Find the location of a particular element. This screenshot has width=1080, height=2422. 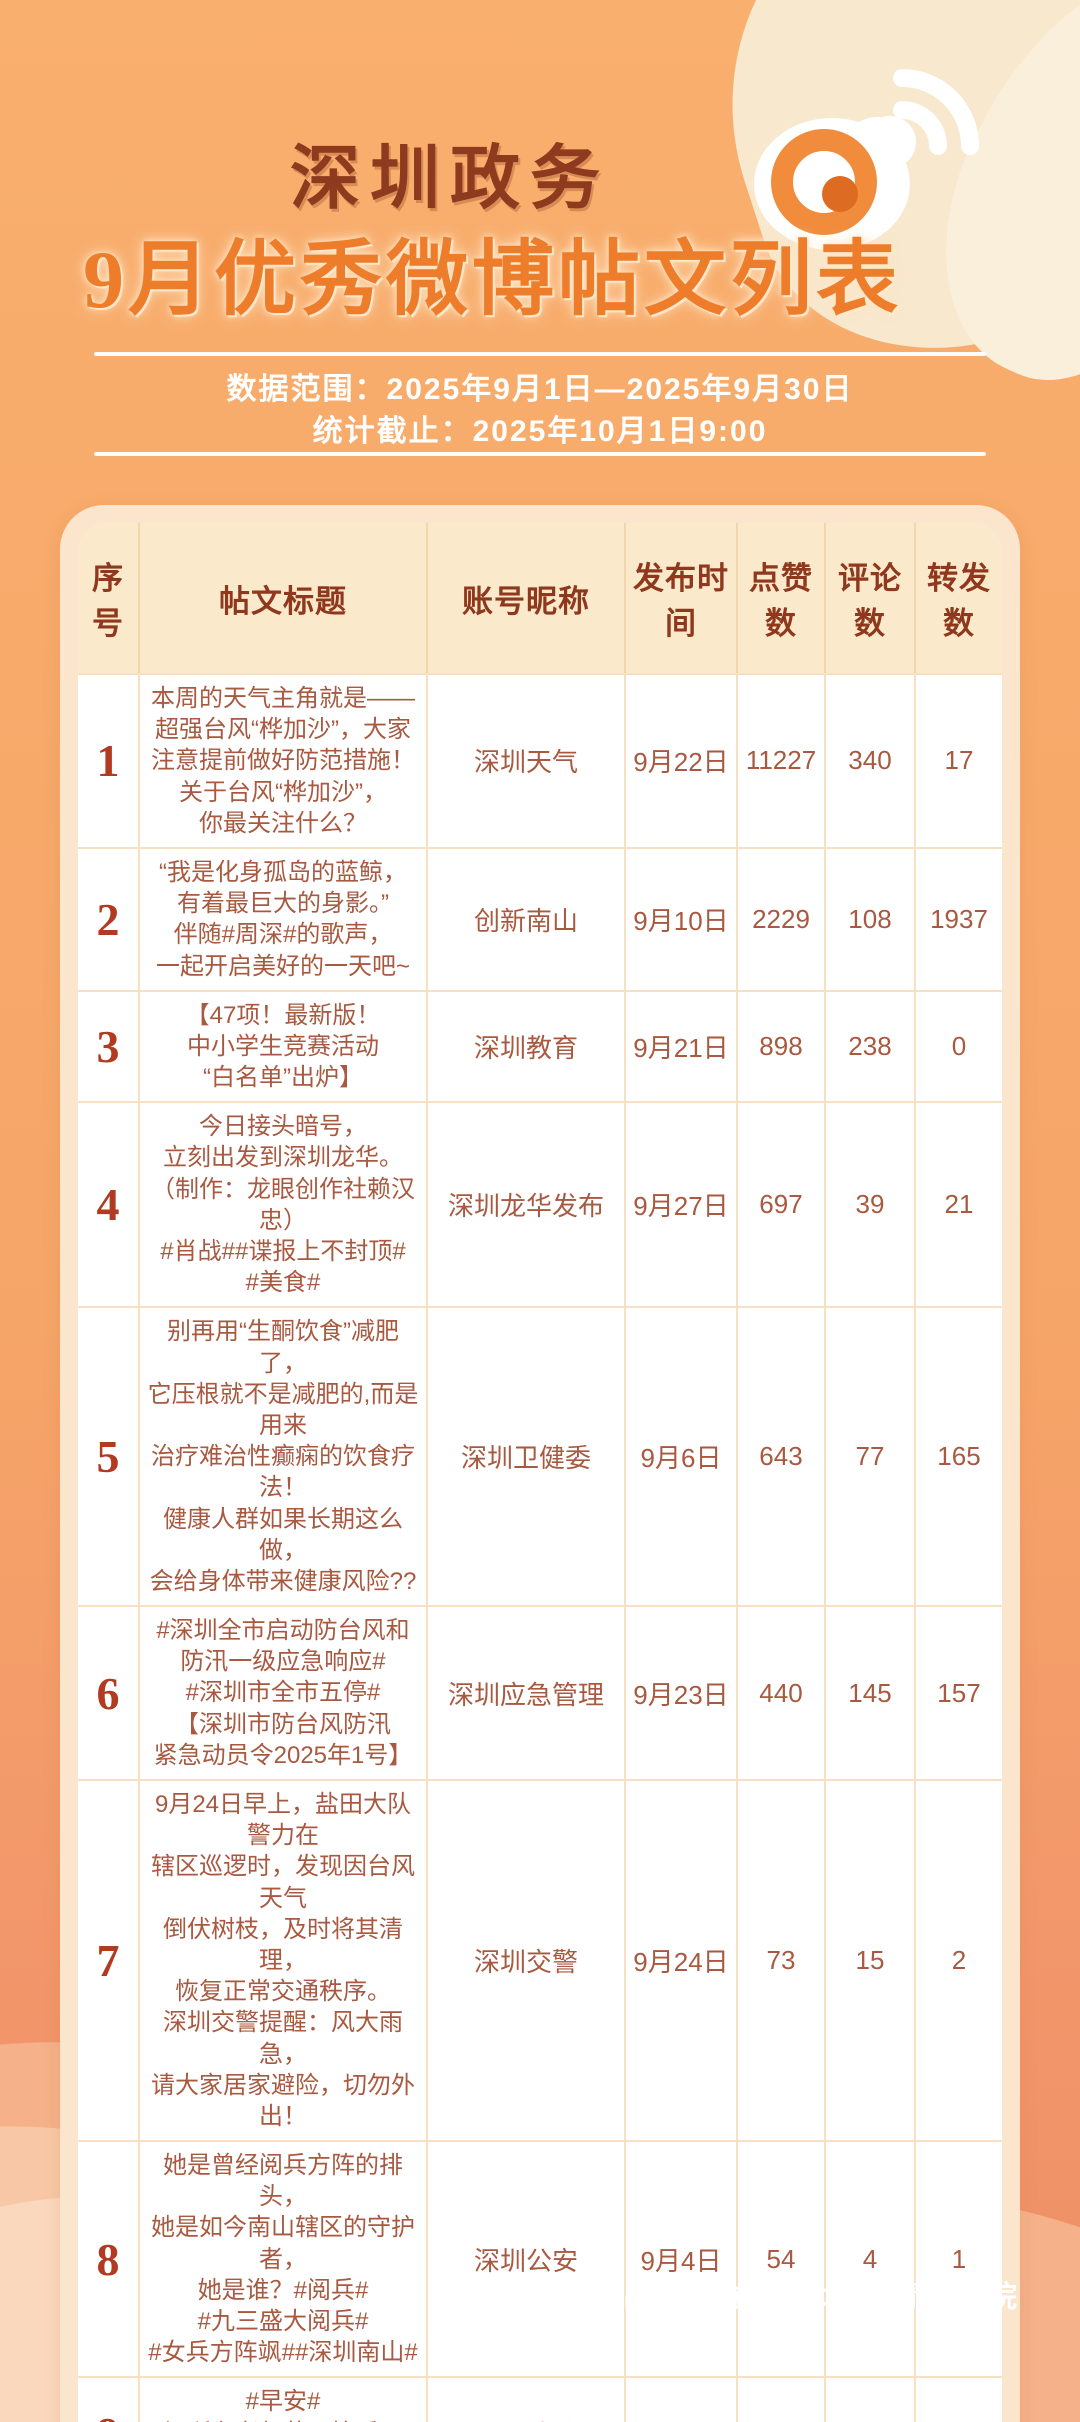

column-header-account: 账号昵称 is located at coordinates (527, 598).